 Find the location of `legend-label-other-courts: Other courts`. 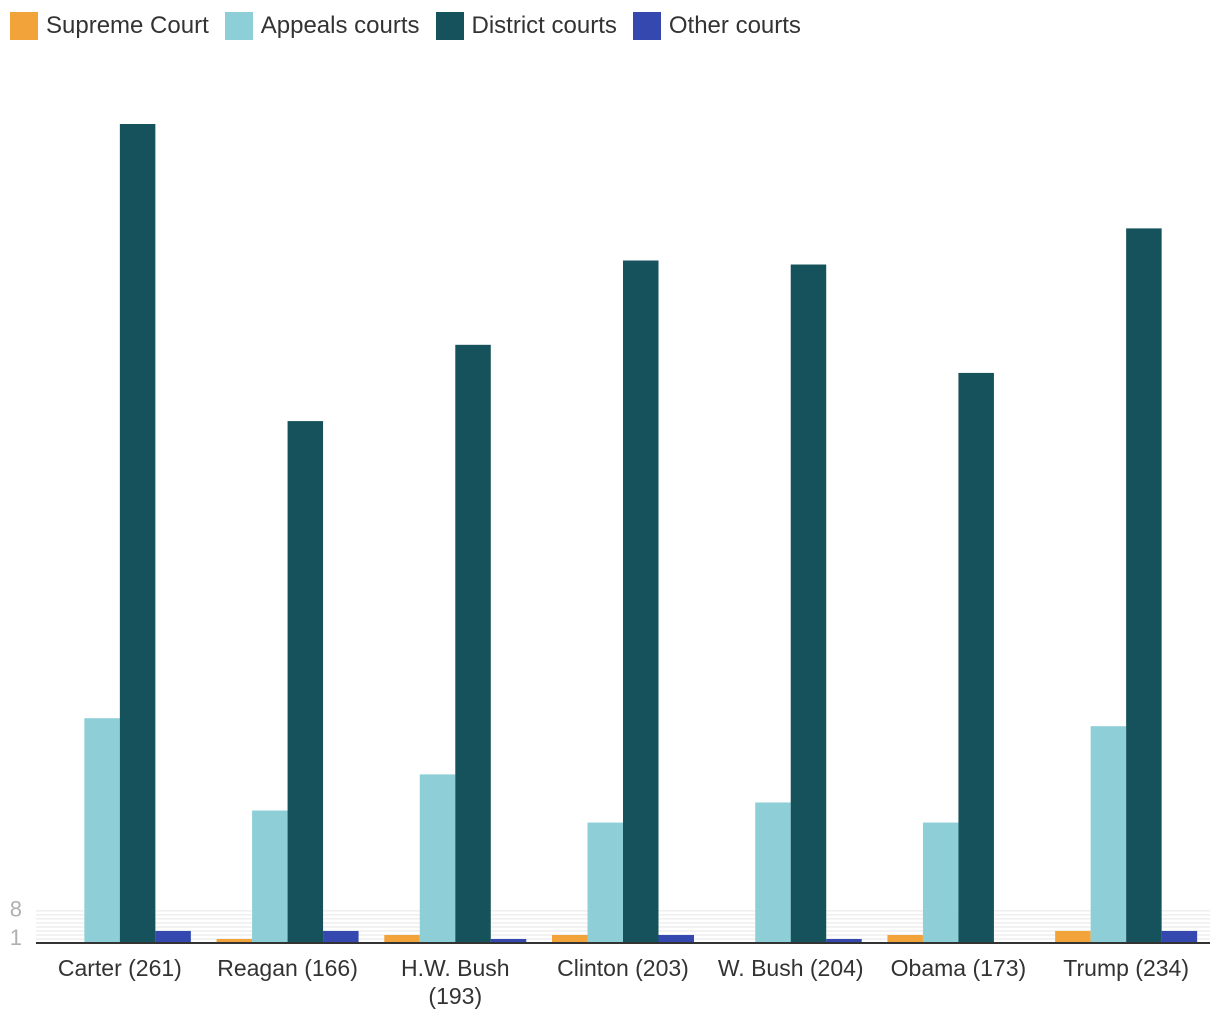

legend-label-other-courts: Other courts is located at coordinates (734, 25).